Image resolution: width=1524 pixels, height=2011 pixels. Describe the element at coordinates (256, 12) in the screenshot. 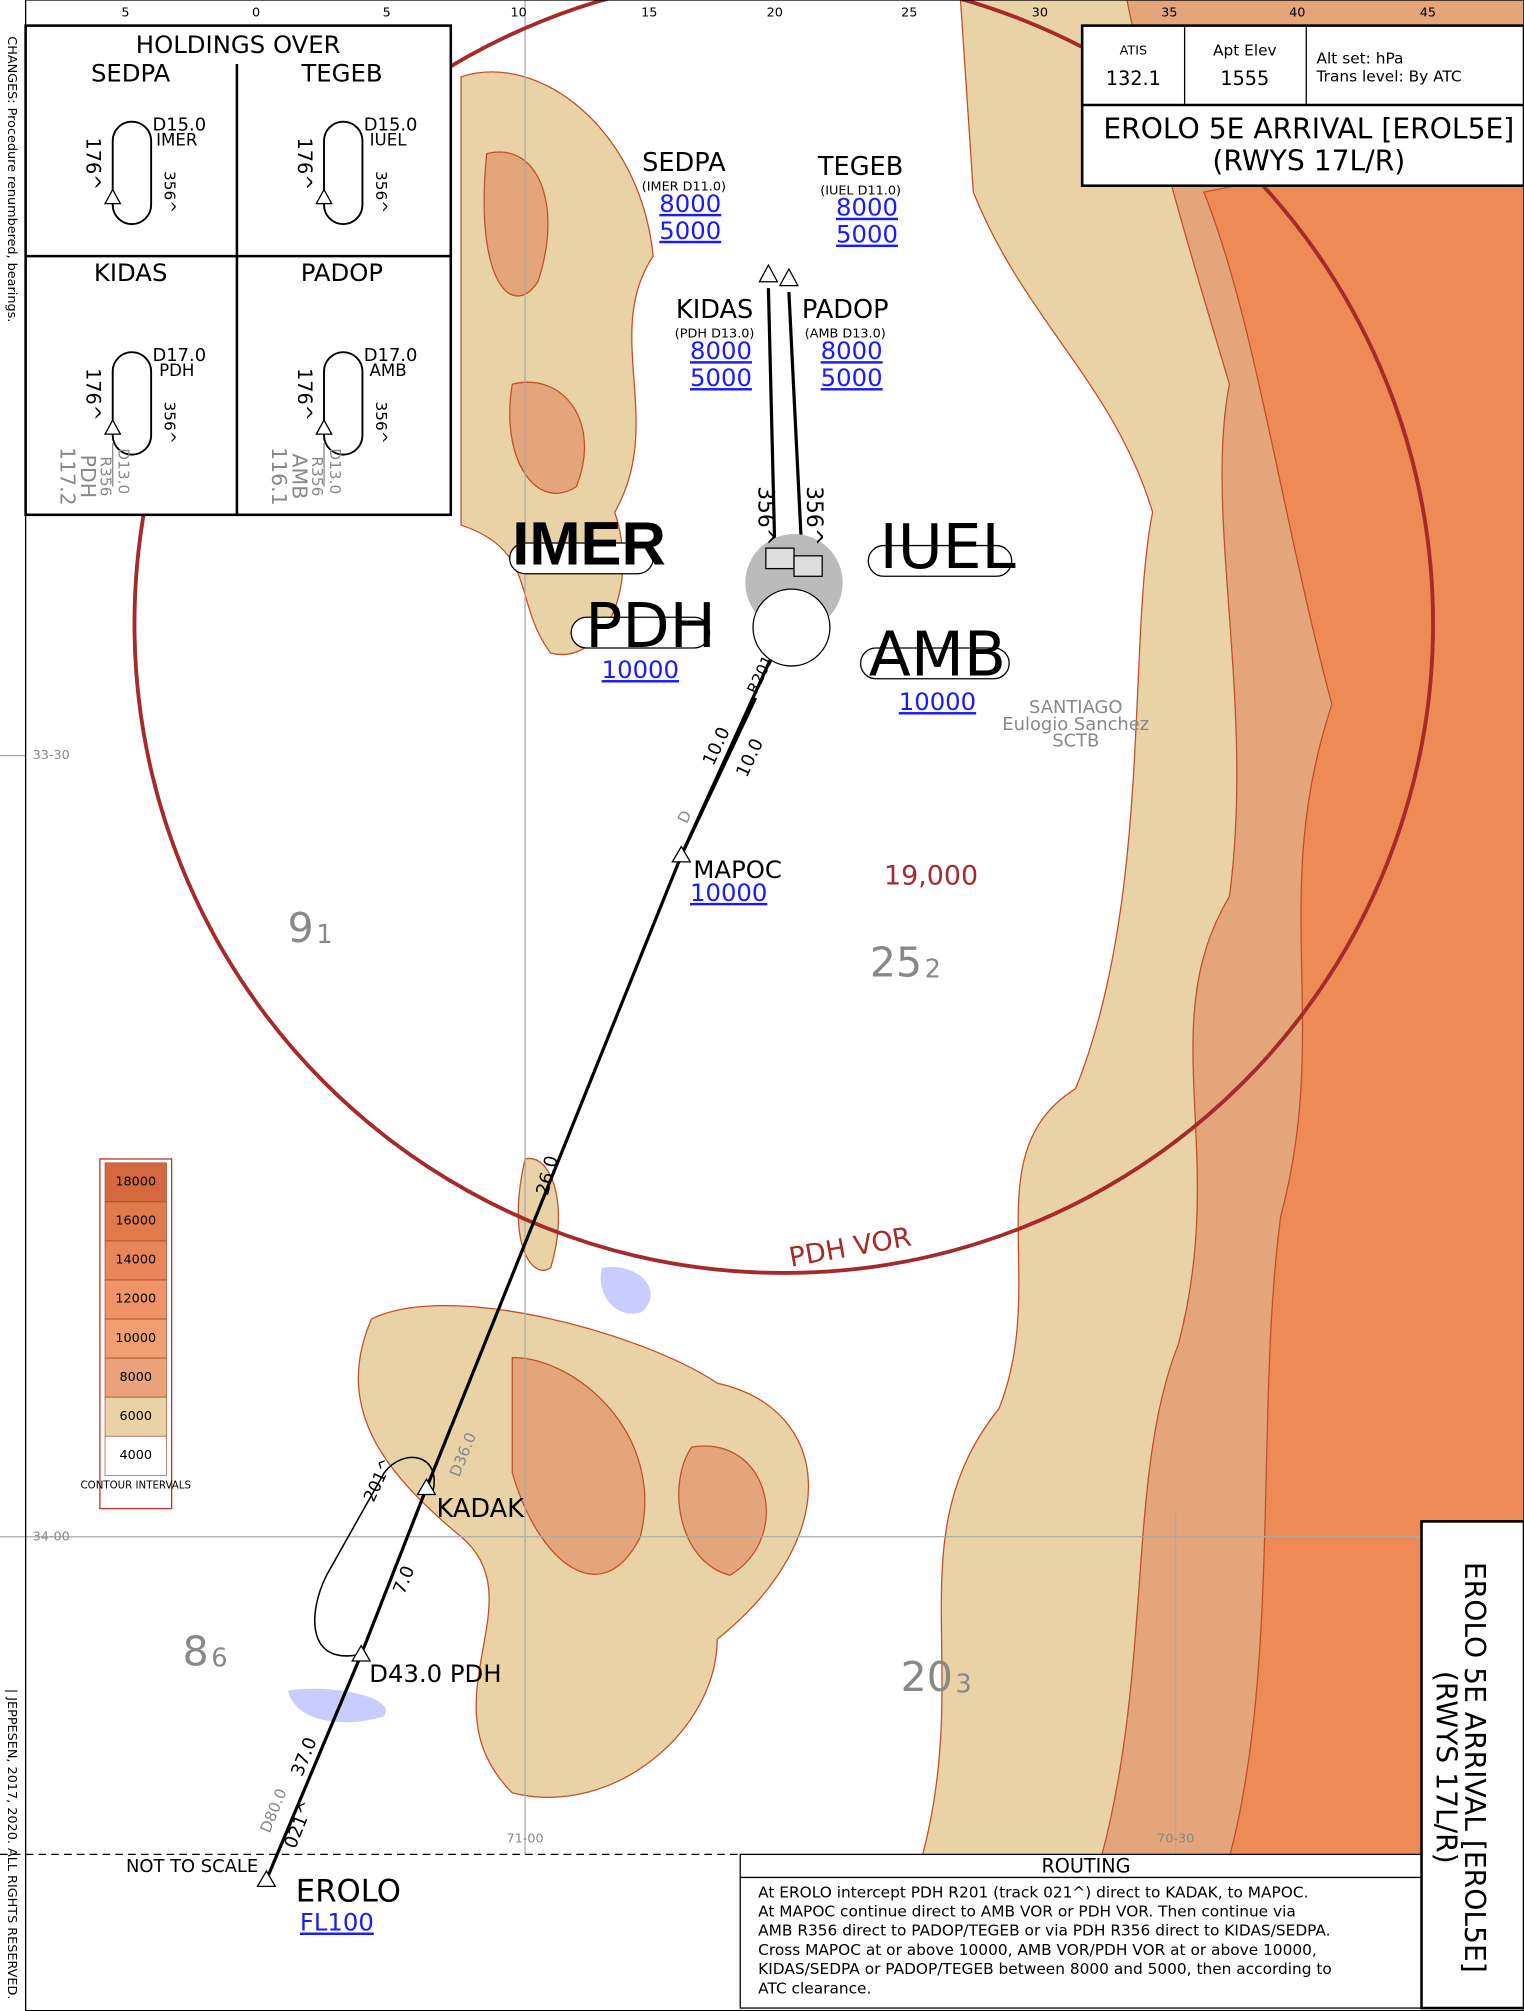

I see `label: 0` at that location.